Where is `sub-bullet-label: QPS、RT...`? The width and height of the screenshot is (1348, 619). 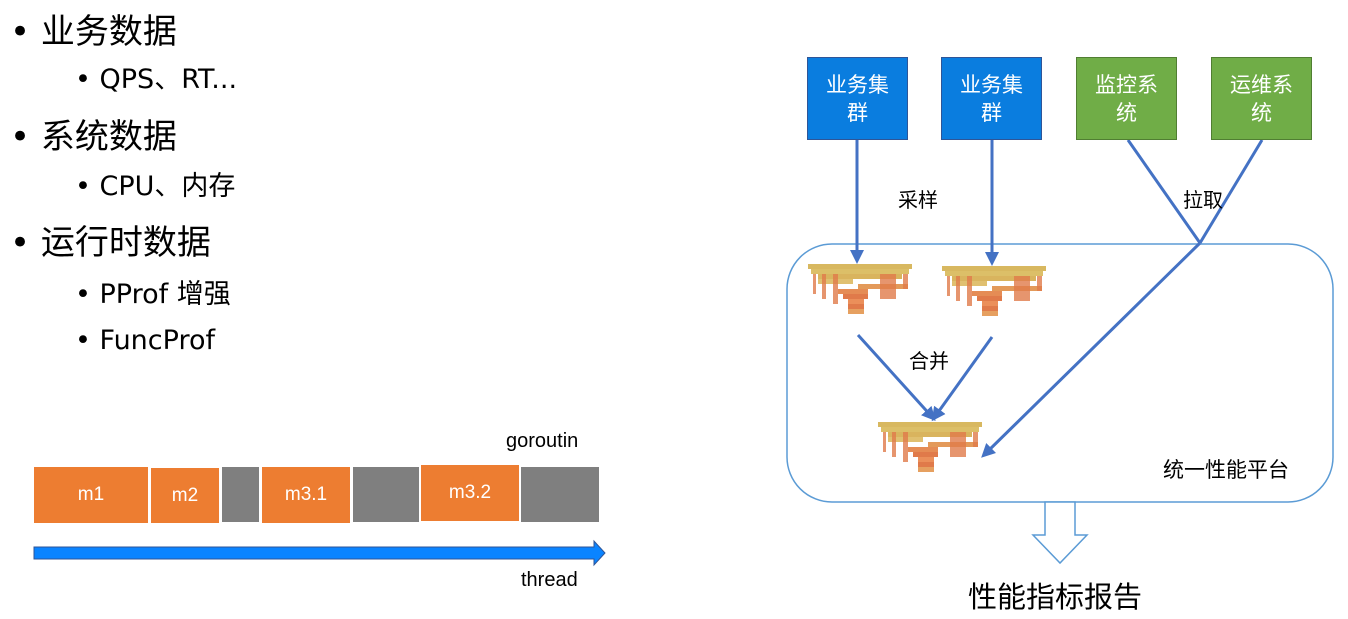 sub-bullet-label: QPS、RT... is located at coordinates (168, 79).